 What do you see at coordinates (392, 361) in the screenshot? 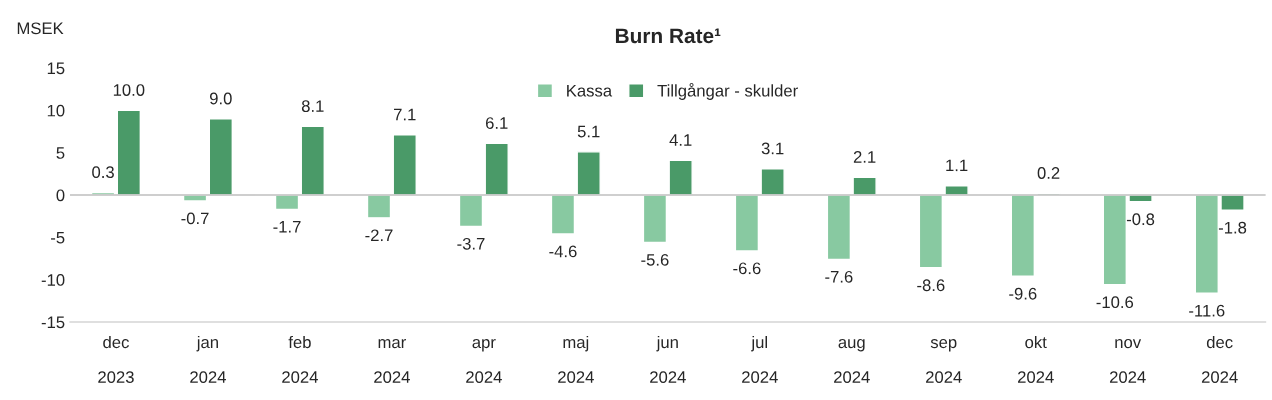
I see `category-label: mar 2024` at bounding box center [392, 361].